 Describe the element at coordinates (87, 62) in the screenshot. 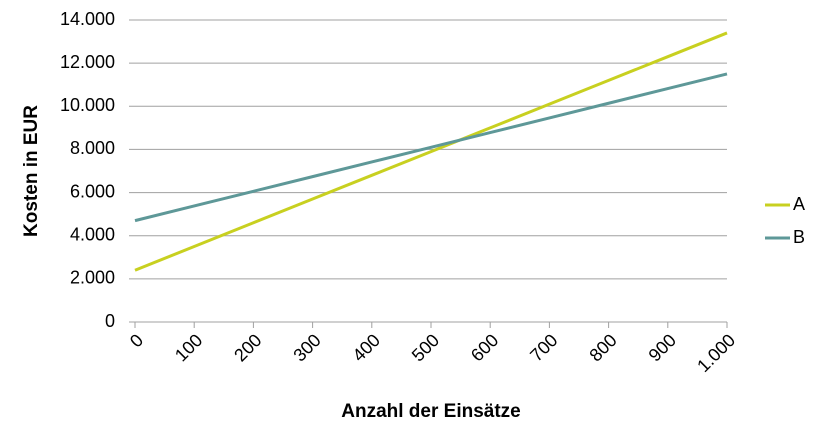

I see `y-tick-label: 12.000` at that location.